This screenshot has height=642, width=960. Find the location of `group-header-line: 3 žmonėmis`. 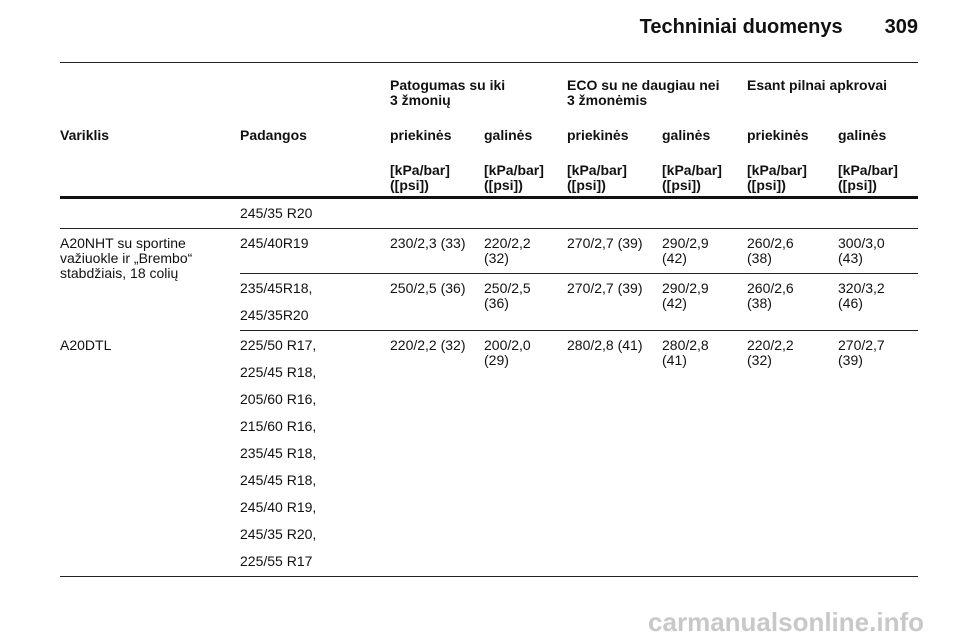

group-header-line: 3 žmonėmis is located at coordinates (607, 100).